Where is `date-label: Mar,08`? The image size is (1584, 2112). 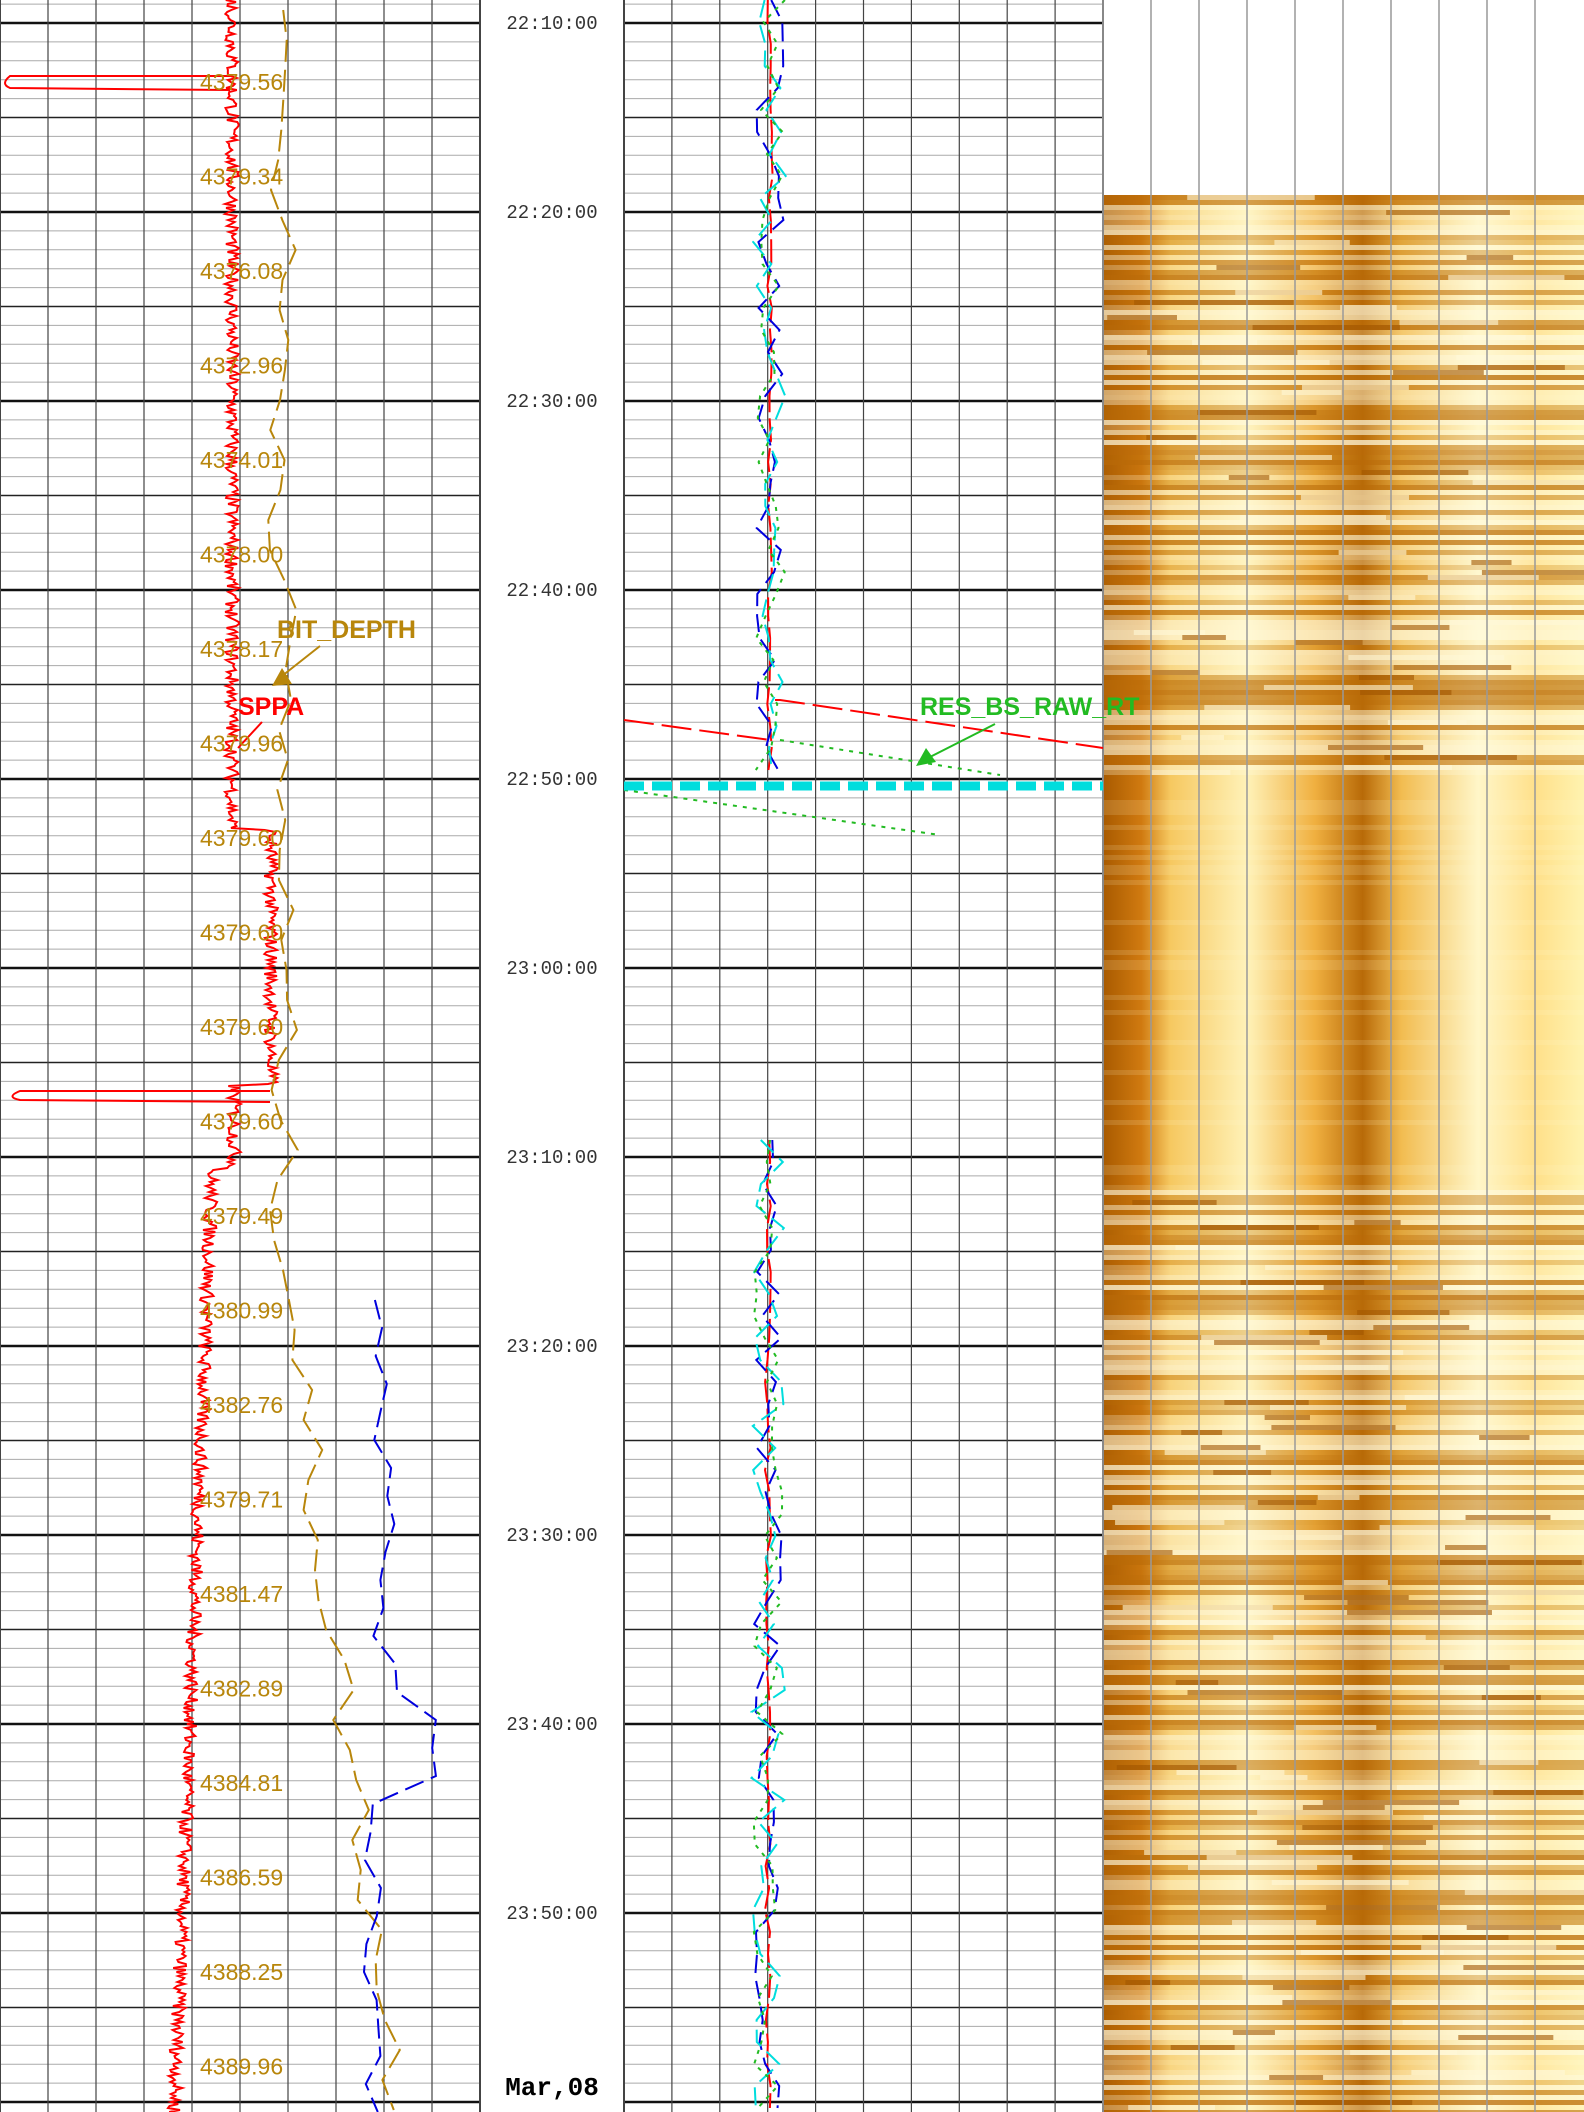
date-label: Mar,08 is located at coordinates (552, 2088).